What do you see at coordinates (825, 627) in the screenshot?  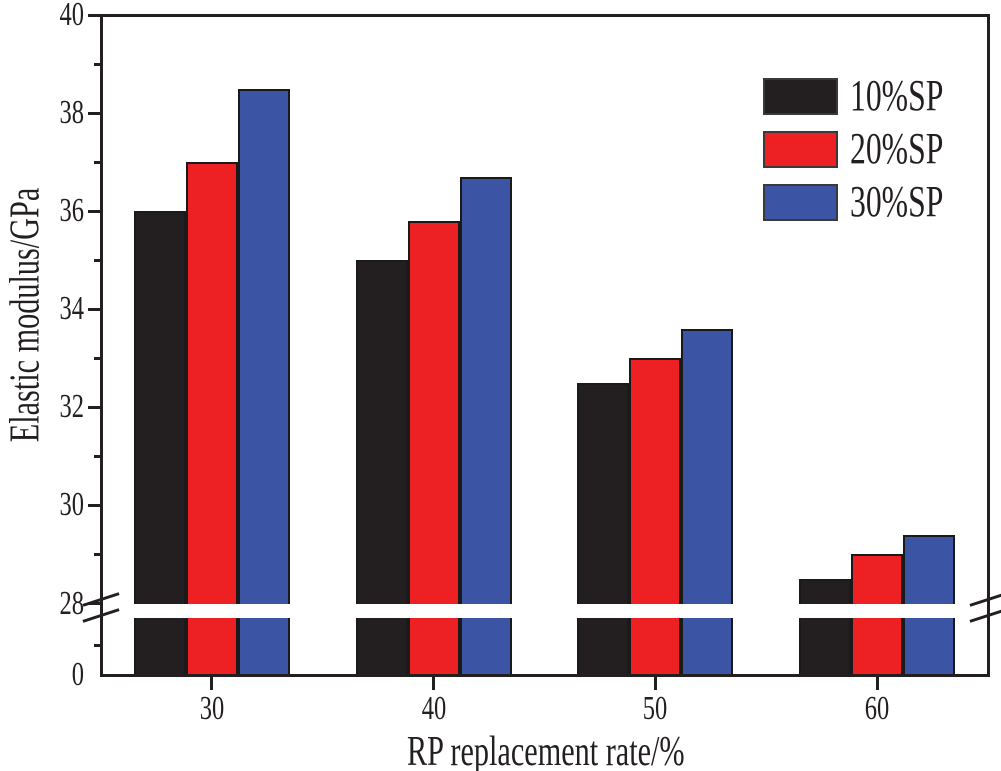 I see `bar-series1-cat60` at bounding box center [825, 627].